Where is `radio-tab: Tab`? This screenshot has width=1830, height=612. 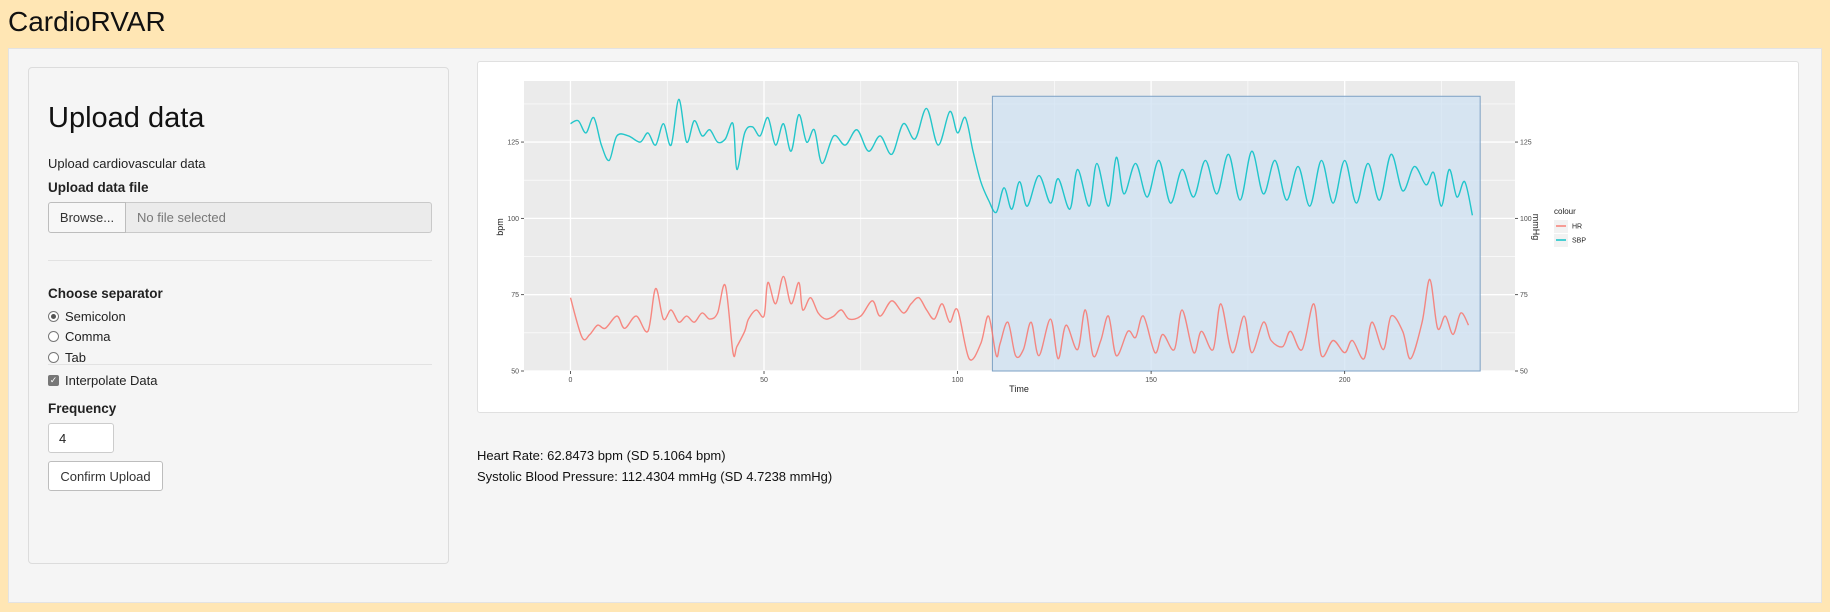 radio-tab: Tab is located at coordinates (67, 357).